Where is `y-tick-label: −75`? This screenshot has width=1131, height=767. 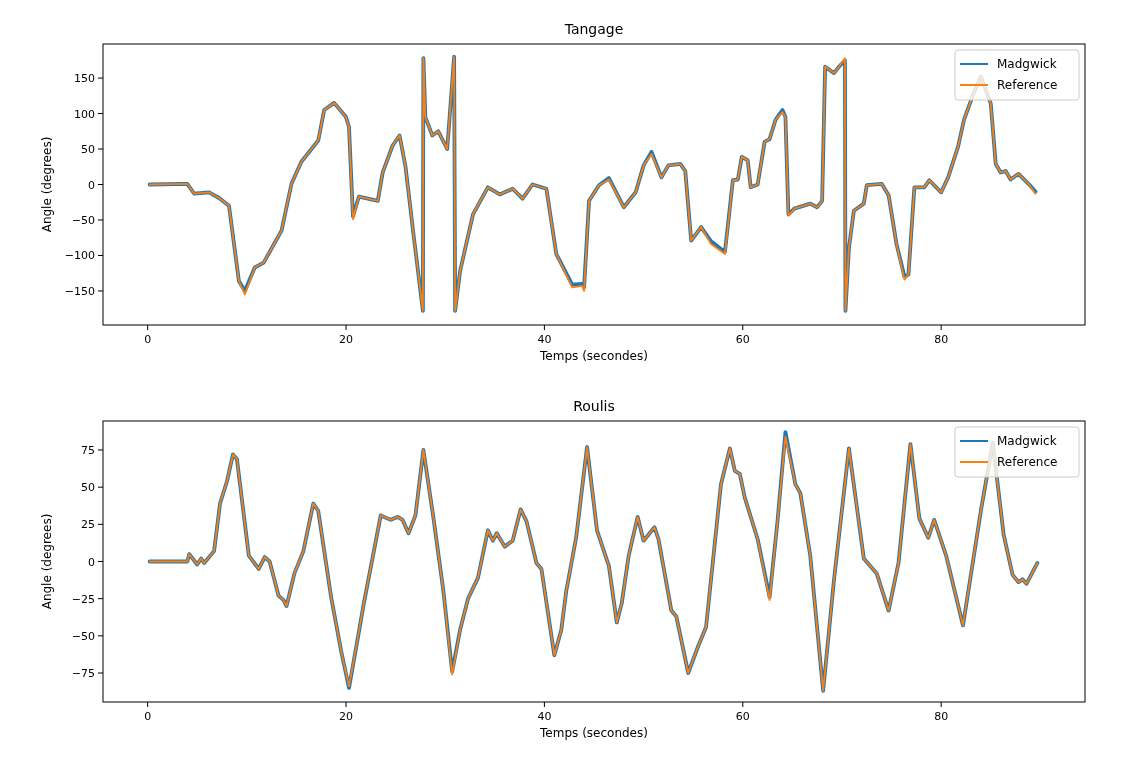 y-tick-label: −75 is located at coordinates (83, 674).